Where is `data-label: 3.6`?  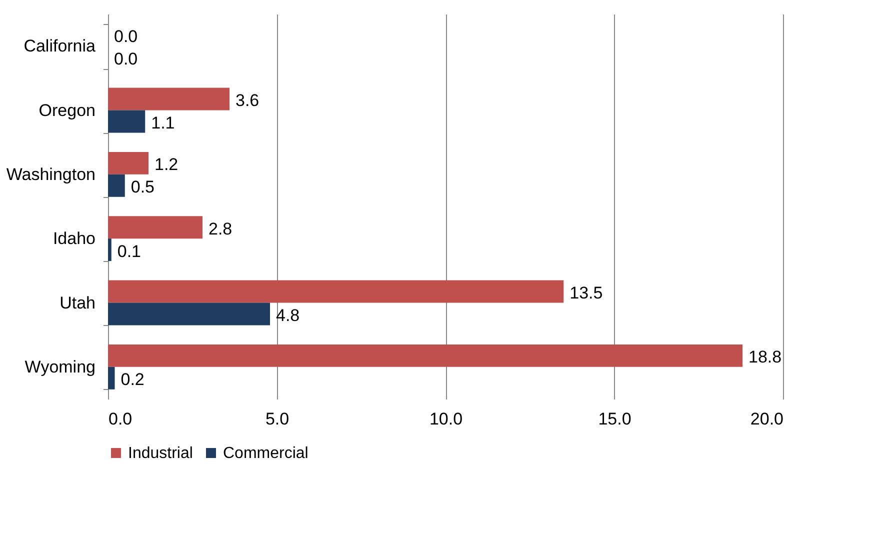 data-label: 3.6 is located at coordinates (248, 100).